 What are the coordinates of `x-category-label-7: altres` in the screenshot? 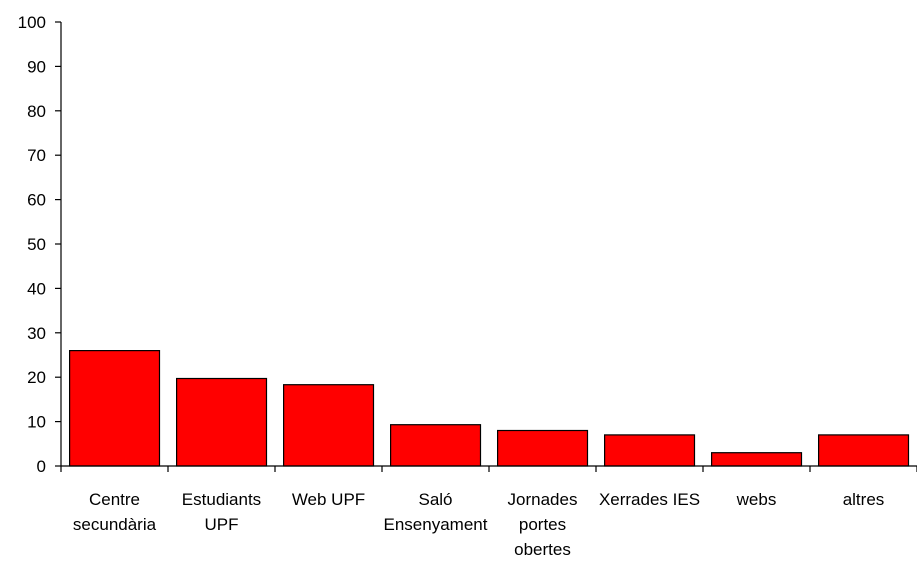 It's located at (864, 499).